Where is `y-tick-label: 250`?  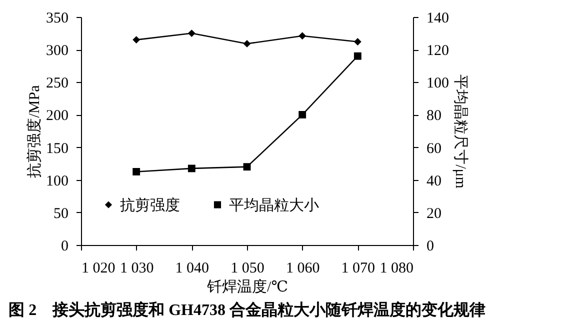 y-tick-label: 250 is located at coordinates (57, 84).